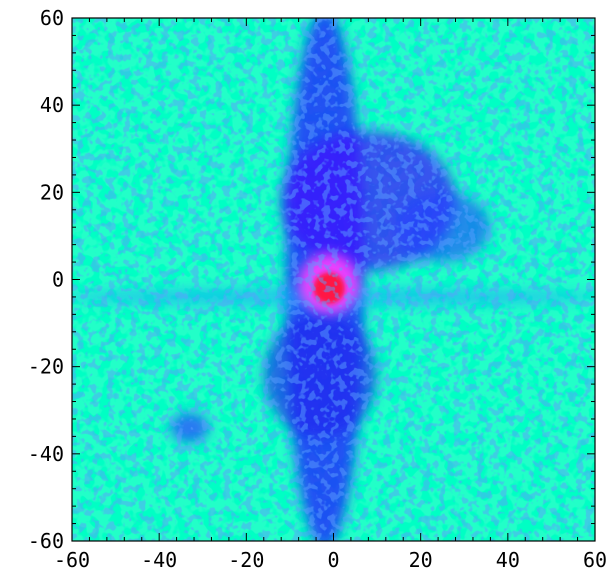 Image resolution: width=613 pixels, height=578 pixels. I want to click on x-tick-label: -60, so click(72, 560).